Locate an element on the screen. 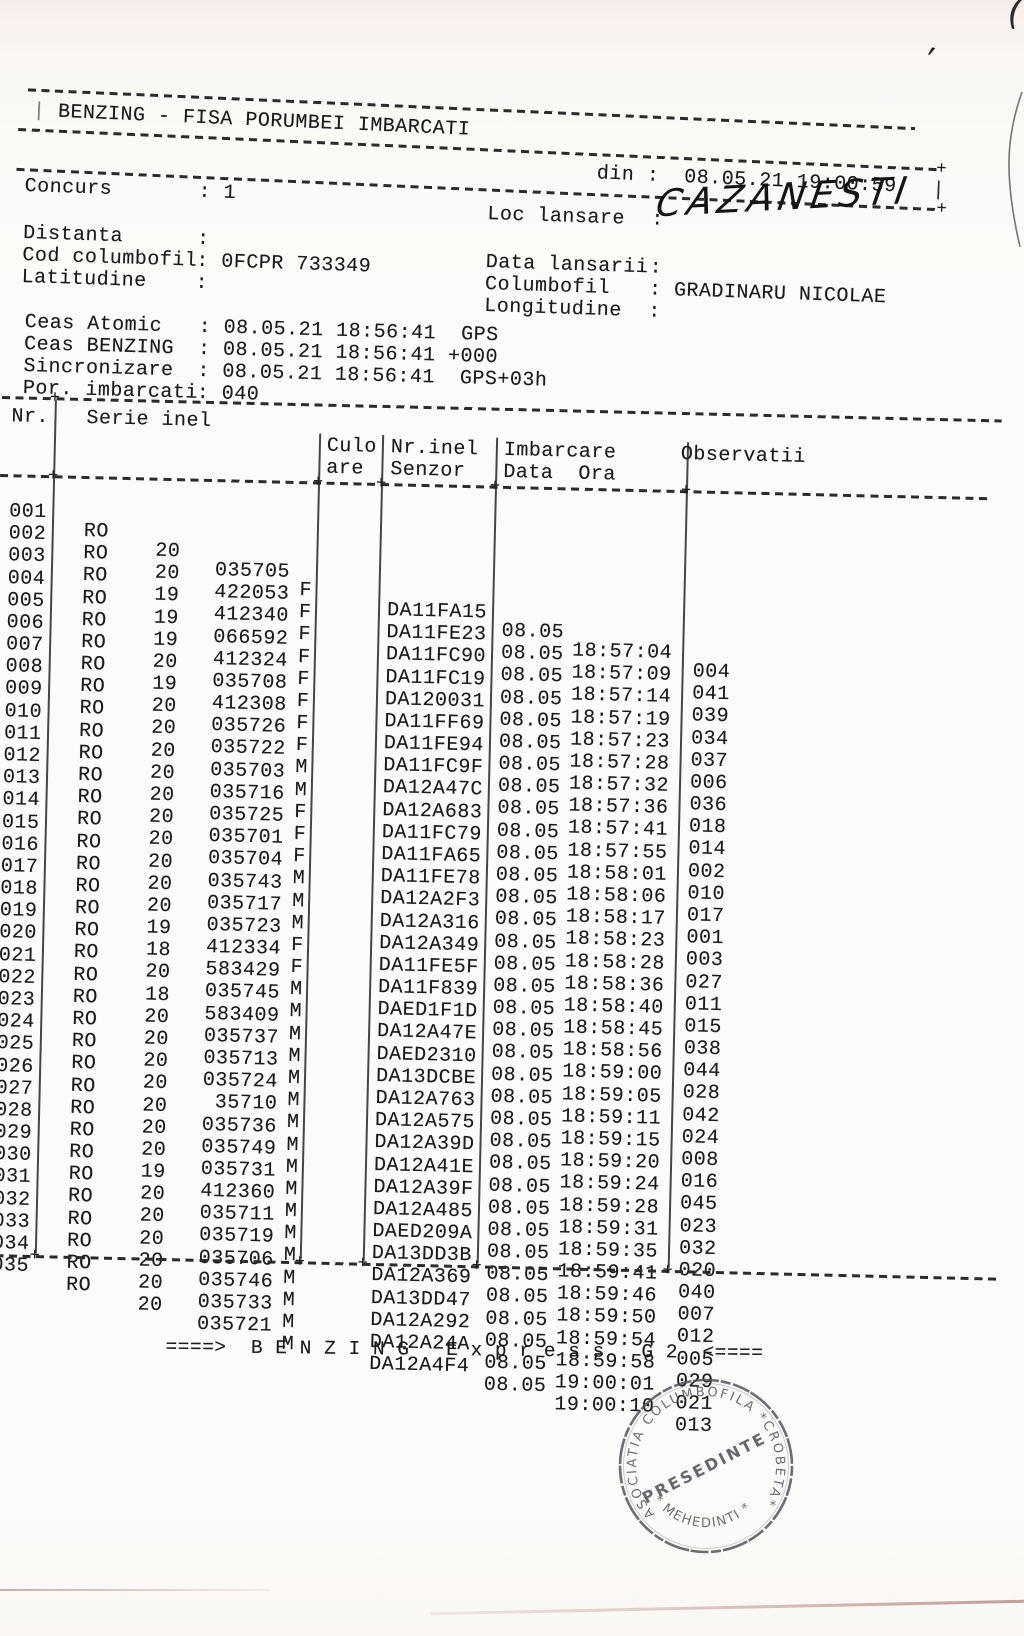 The image size is (1024, 1636). cell-nr: 035 is located at coordinates (15, 1266).